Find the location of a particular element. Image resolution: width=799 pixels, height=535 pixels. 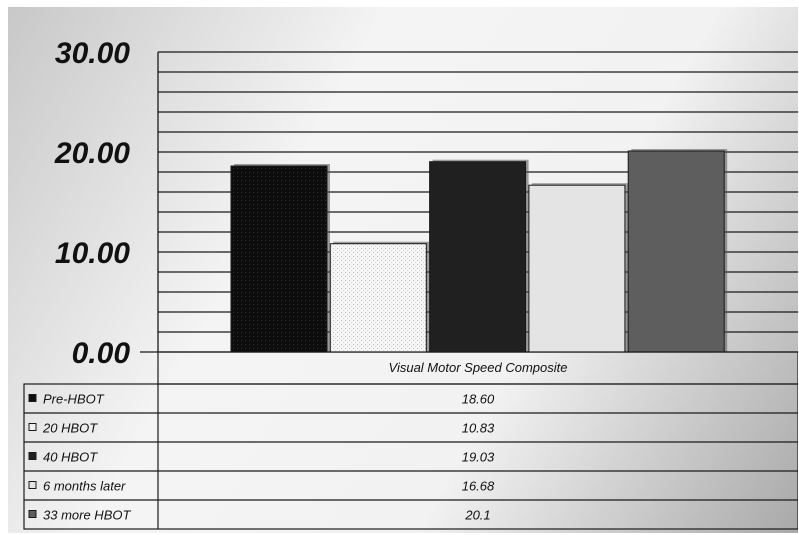

legend-entry: 6 months later is located at coordinates (84, 486).